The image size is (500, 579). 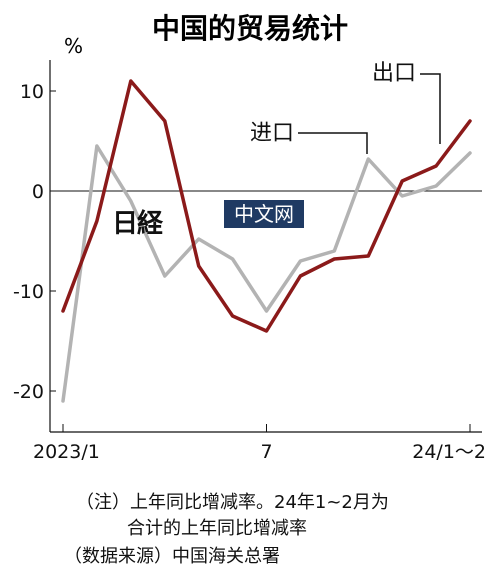 What do you see at coordinates (250, 28) in the screenshot?
I see `chart-title: 中国的贸易统计` at bounding box center [250, 28].